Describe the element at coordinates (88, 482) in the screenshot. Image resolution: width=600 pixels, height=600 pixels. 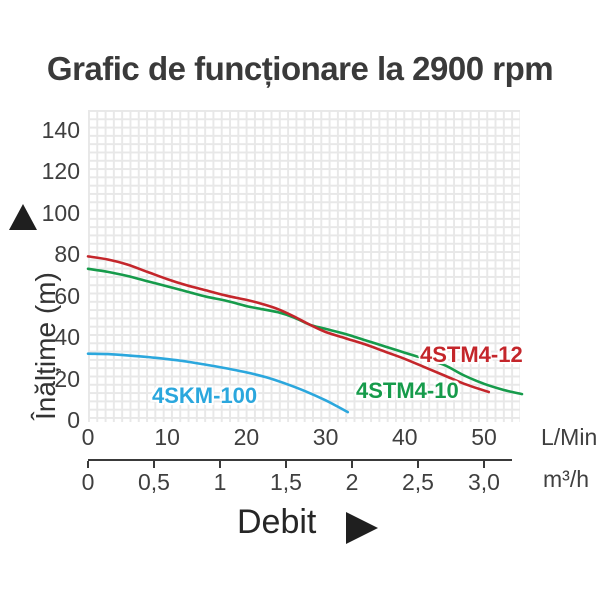
I see `x-tick-label-m3h: 0` at that location.